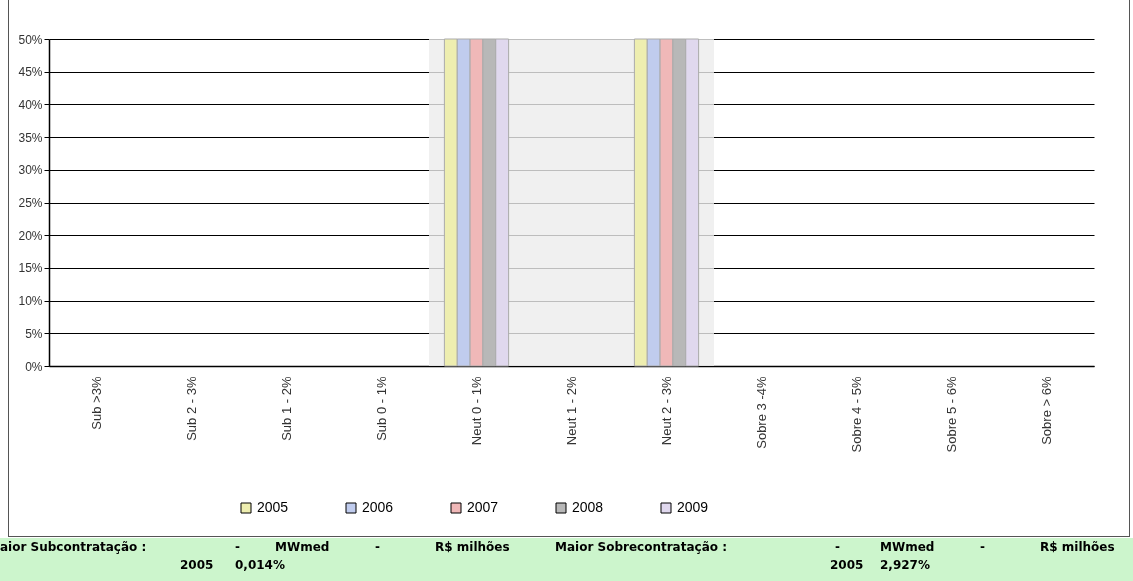  What do you see at coordinates (761, 412) in the screenshot?
I see `x-tick-label: Sobre 3 -4%` at bounding box center [761, 412].